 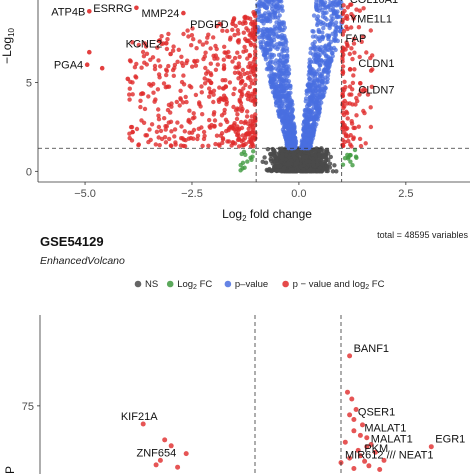 I want to click on bottom-cutoff-lines, so click(x=298, y=394).